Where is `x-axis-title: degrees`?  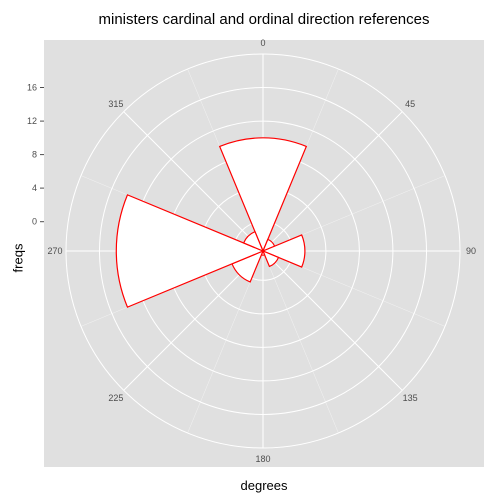
x-axis-title: degrees is located at coordinates (264, 485).